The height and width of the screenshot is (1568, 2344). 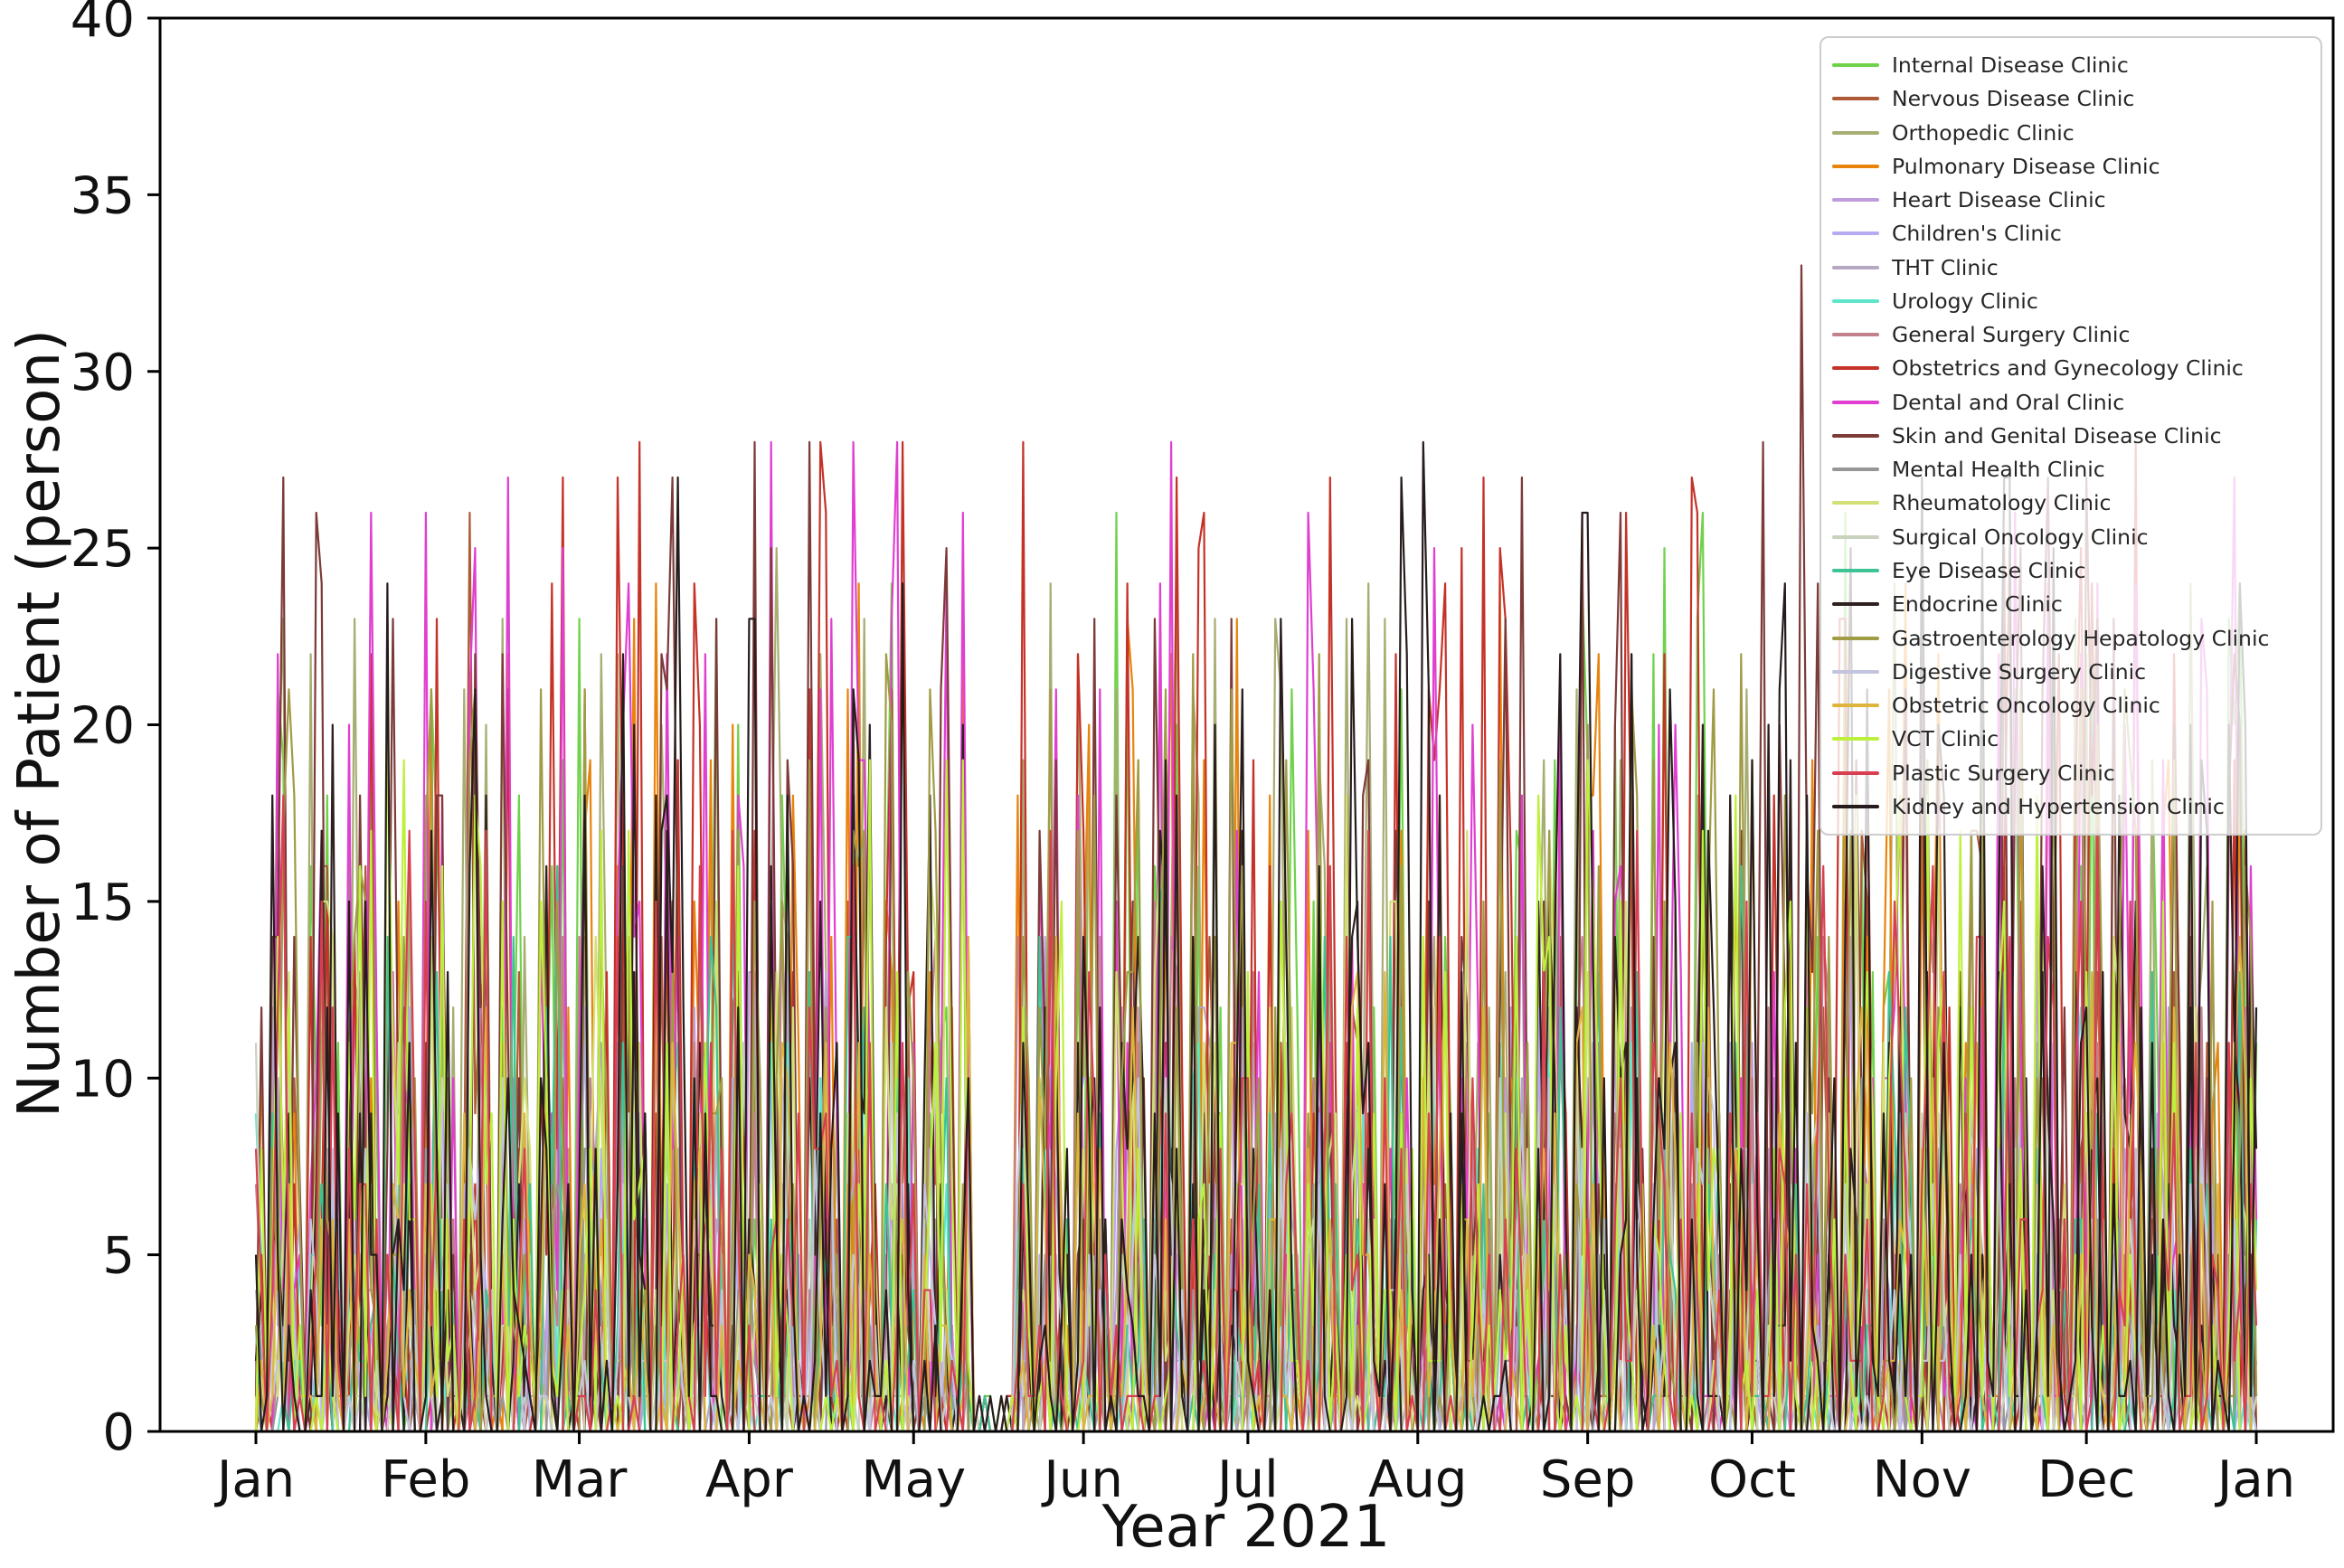 I want to click on x-tick-label: Jul, so click(x=1247, y=1479).